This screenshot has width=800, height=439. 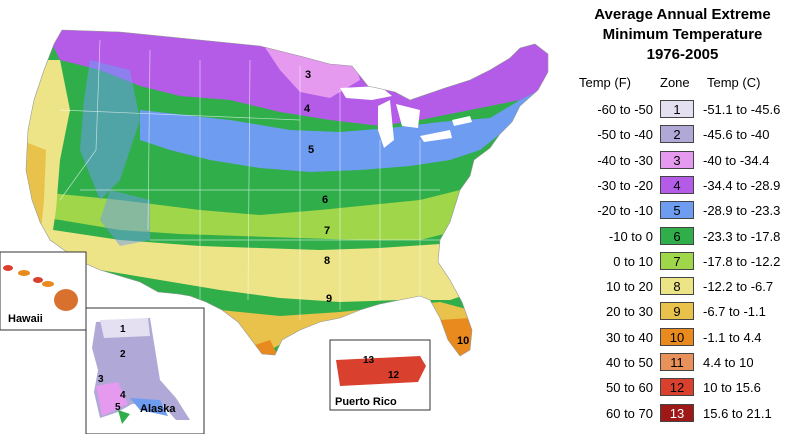 What do you see at coordinates (737, 413) in the screenshot?
I see `legend-temp-c: 15.6 to 21.1` at bounding box center [737, 413].